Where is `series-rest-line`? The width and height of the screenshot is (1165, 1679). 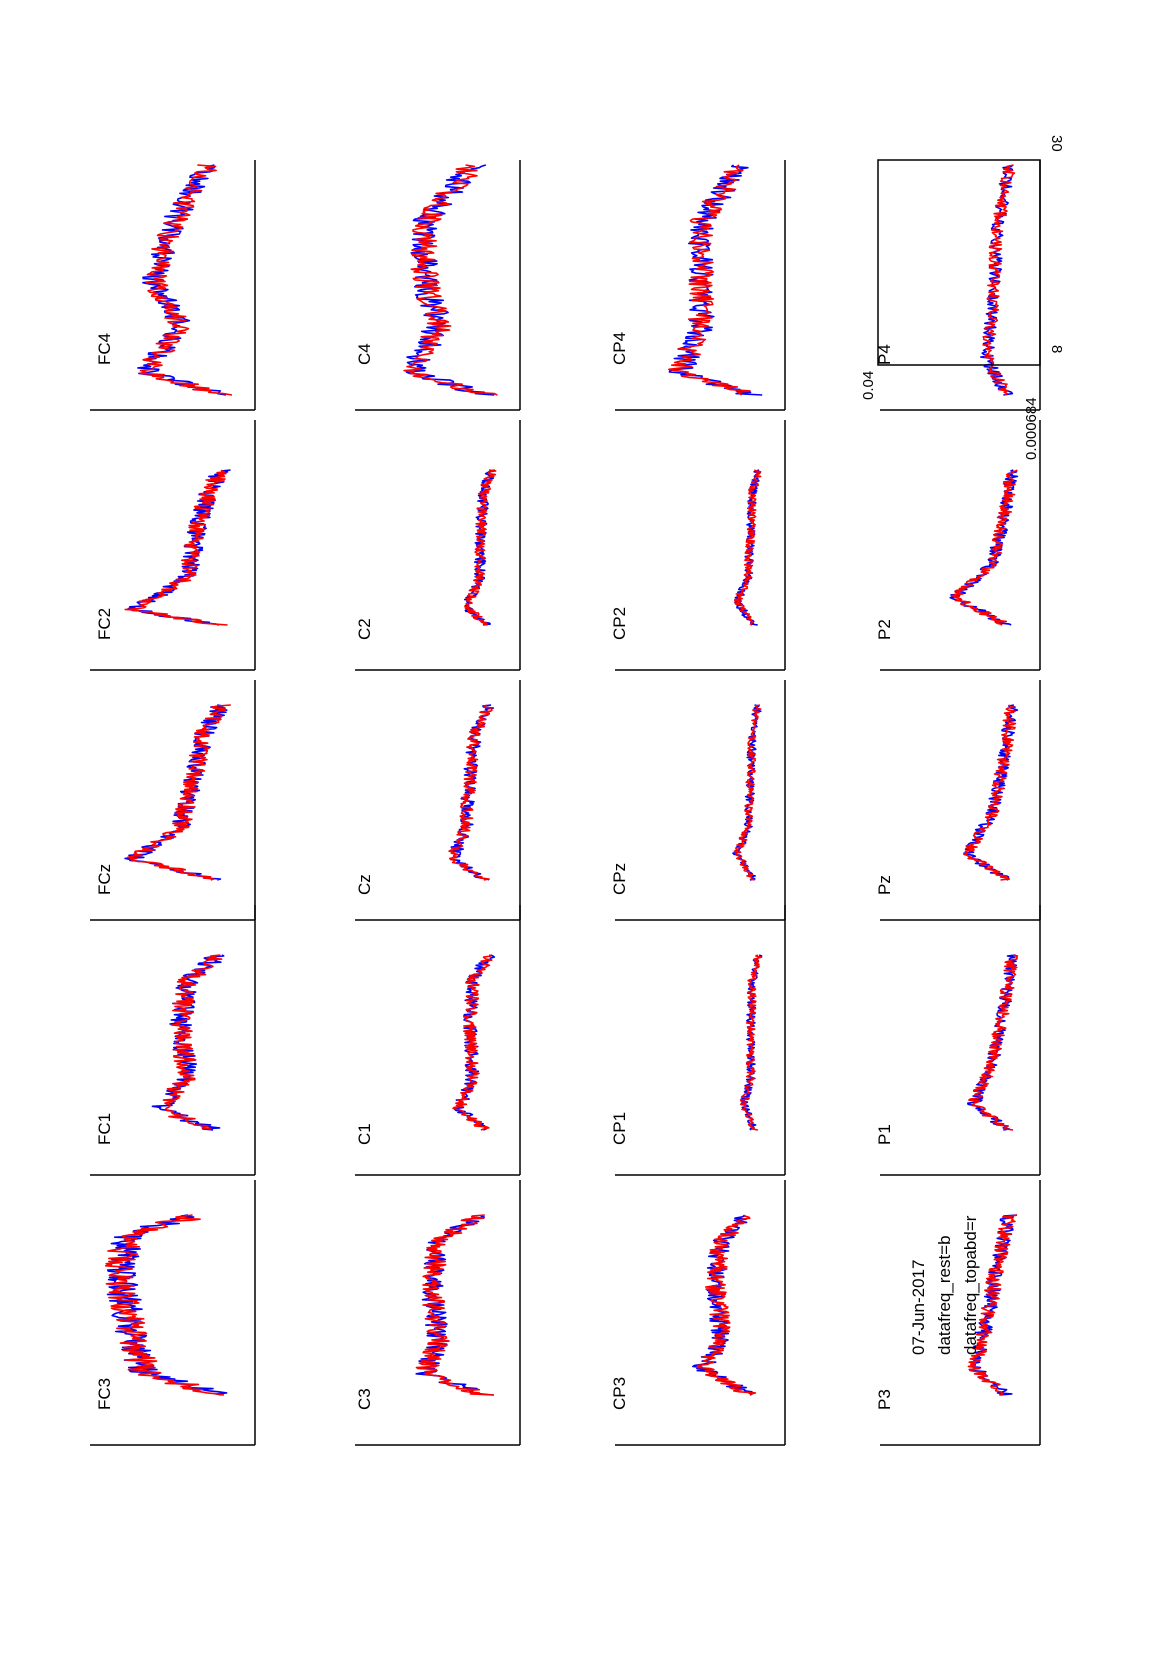
series-rest-line is located at coordinates (450, 280).